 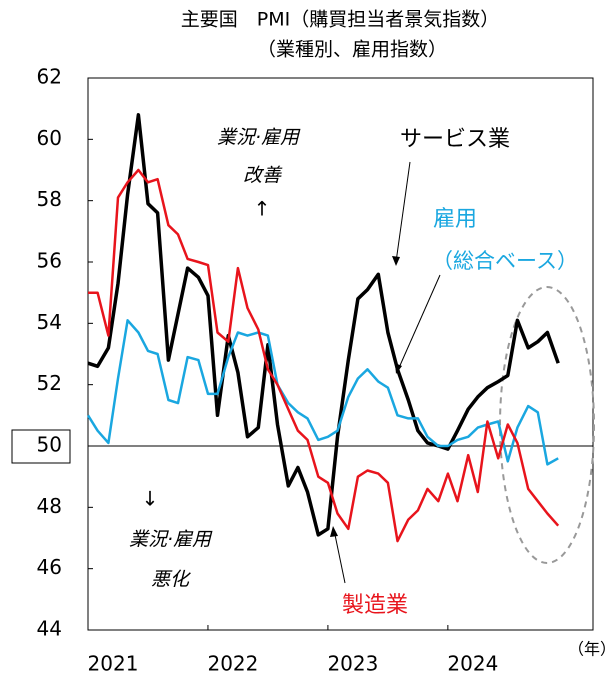 I want to click on x-tick-label: 2023, so click(x=352, y=664).